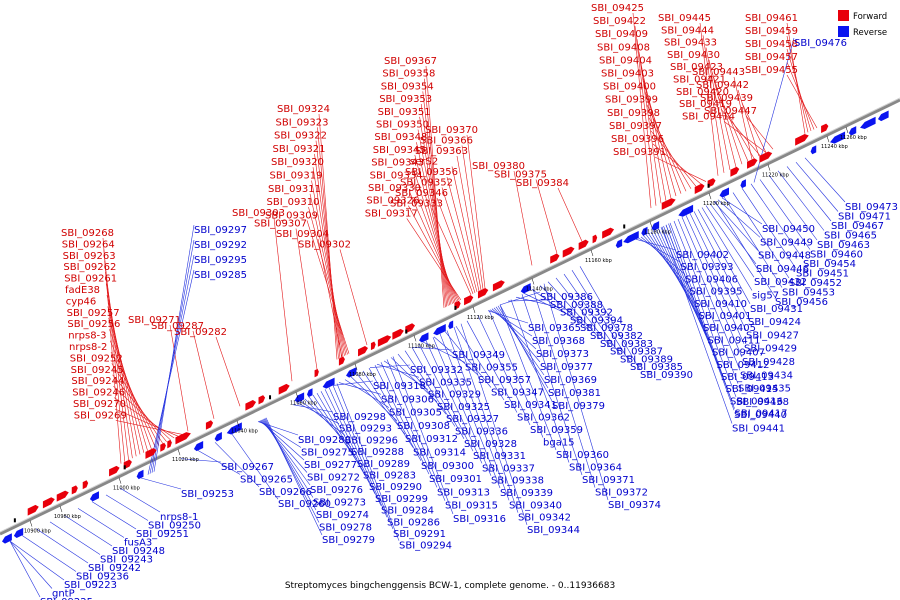  What do you see at coordinates (37, 532) in the screenshot?
I see `axis-tick-label: 10900 kbp` at bounding box center [37, 532].